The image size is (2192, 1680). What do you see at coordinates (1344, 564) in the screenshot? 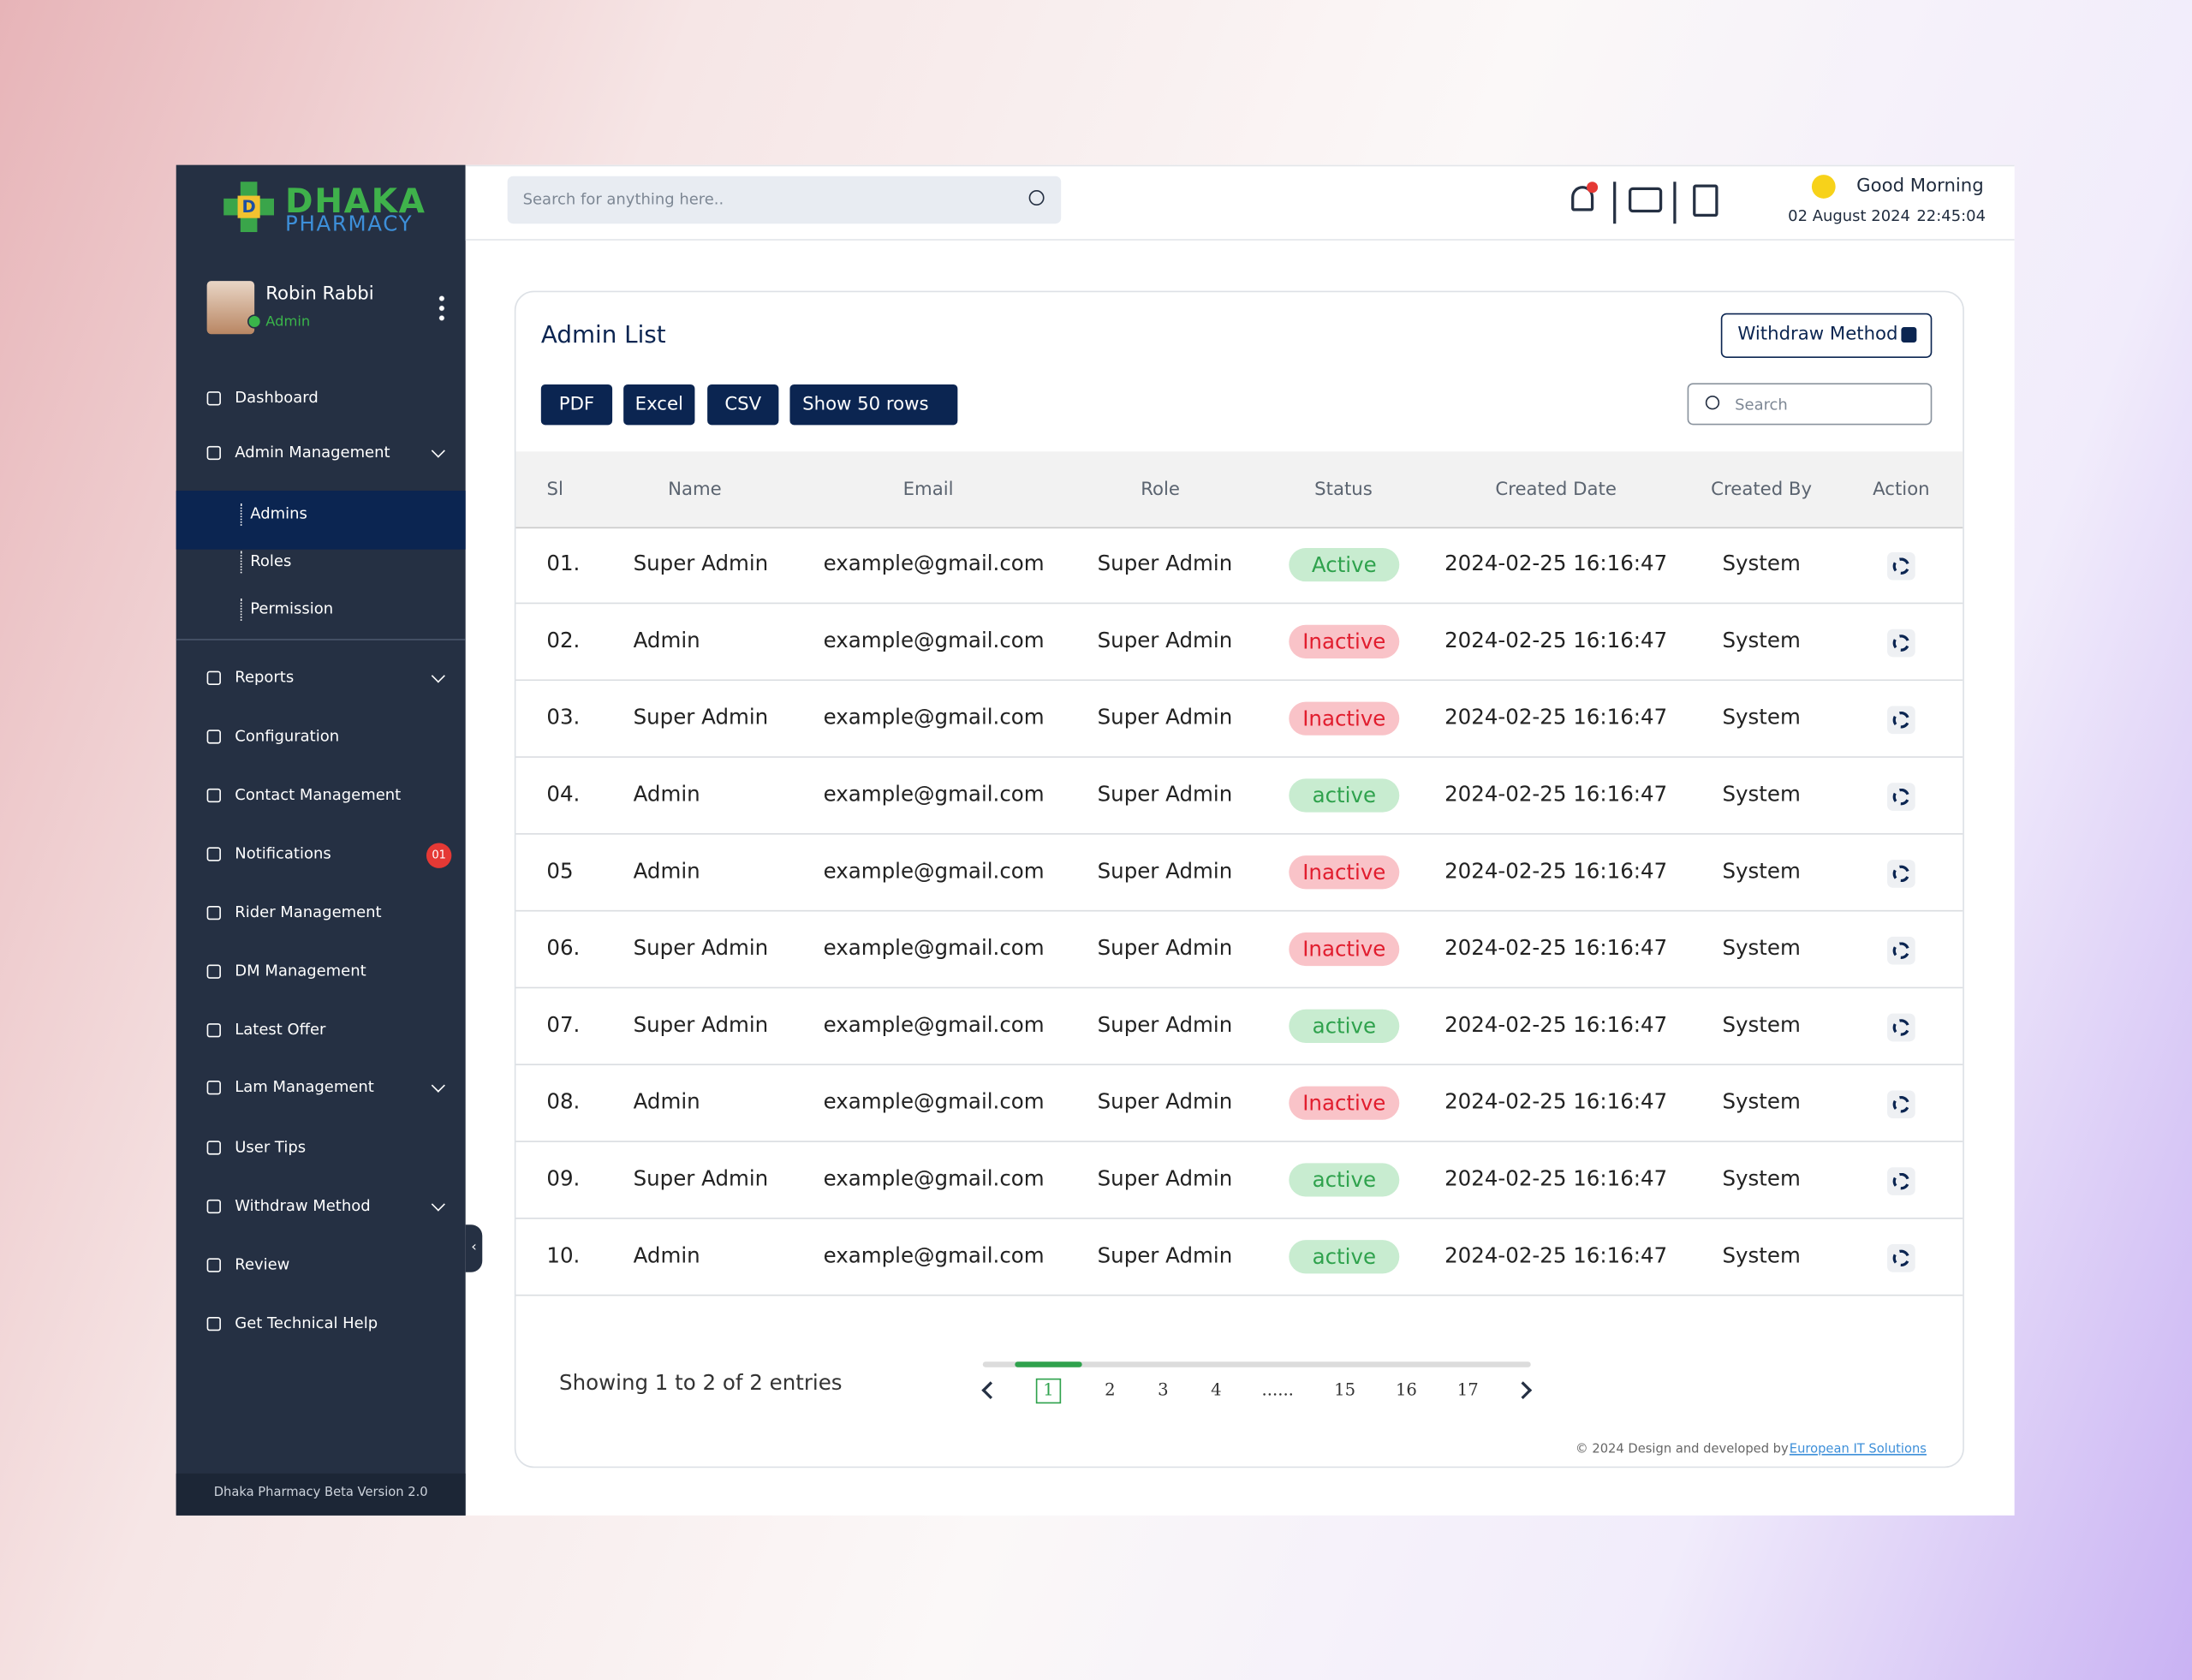
I see `status-badge: Active` at bounding box center [1344, 564].